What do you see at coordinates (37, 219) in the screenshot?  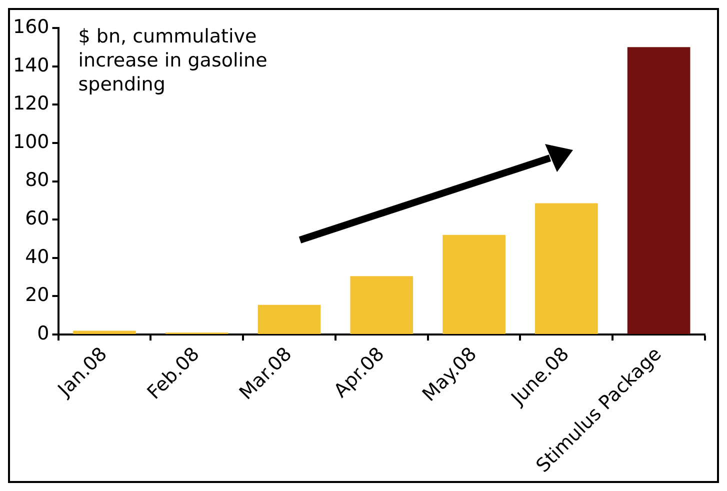 I see `y-tick-label: 60` at bounding box center [37, 219].